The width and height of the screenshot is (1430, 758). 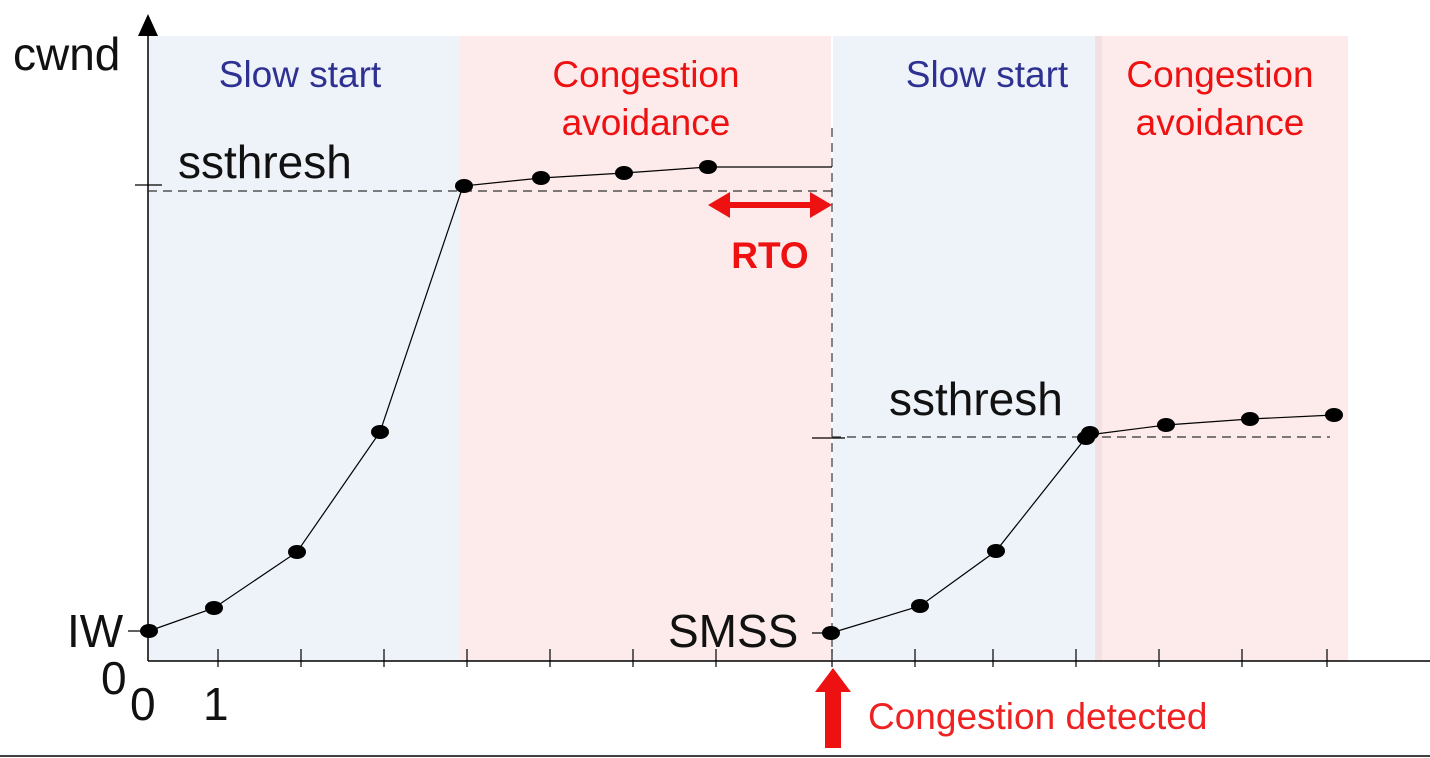 What do you see at coordinates (1037, 716) in the screenshot?
I see `congestion-detected-label: Congestion detected` at bounding box center [1037, 716].